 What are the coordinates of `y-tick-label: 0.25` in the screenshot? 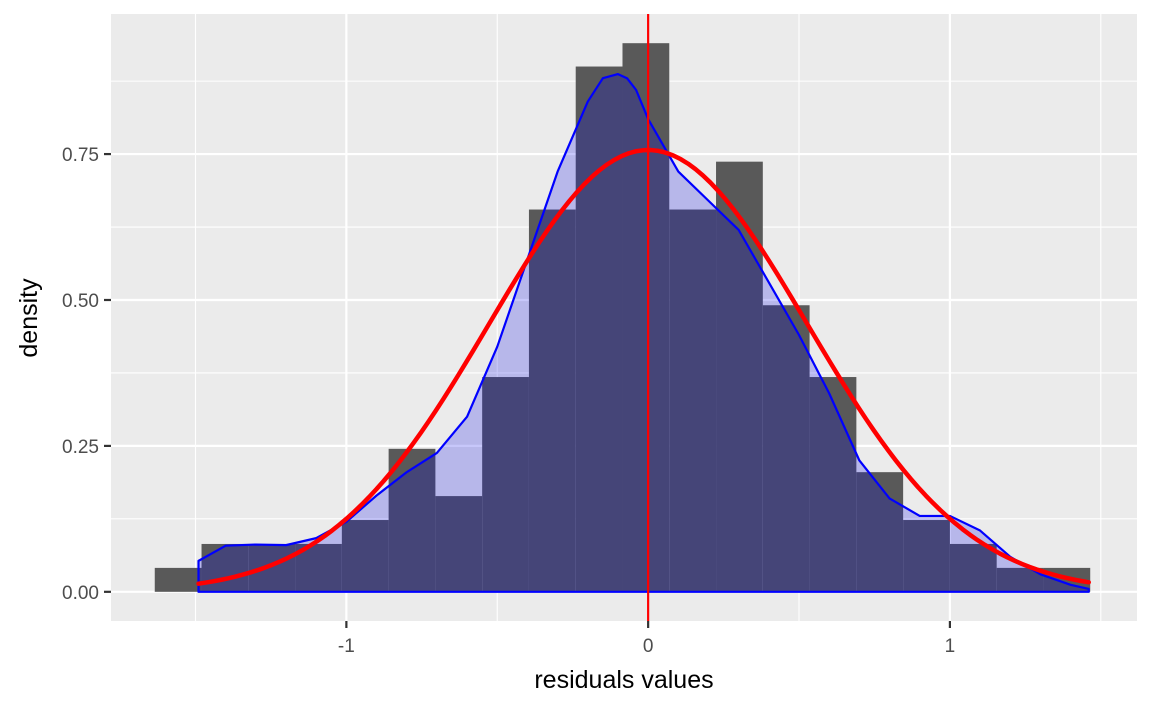 It's located at (80, 447).